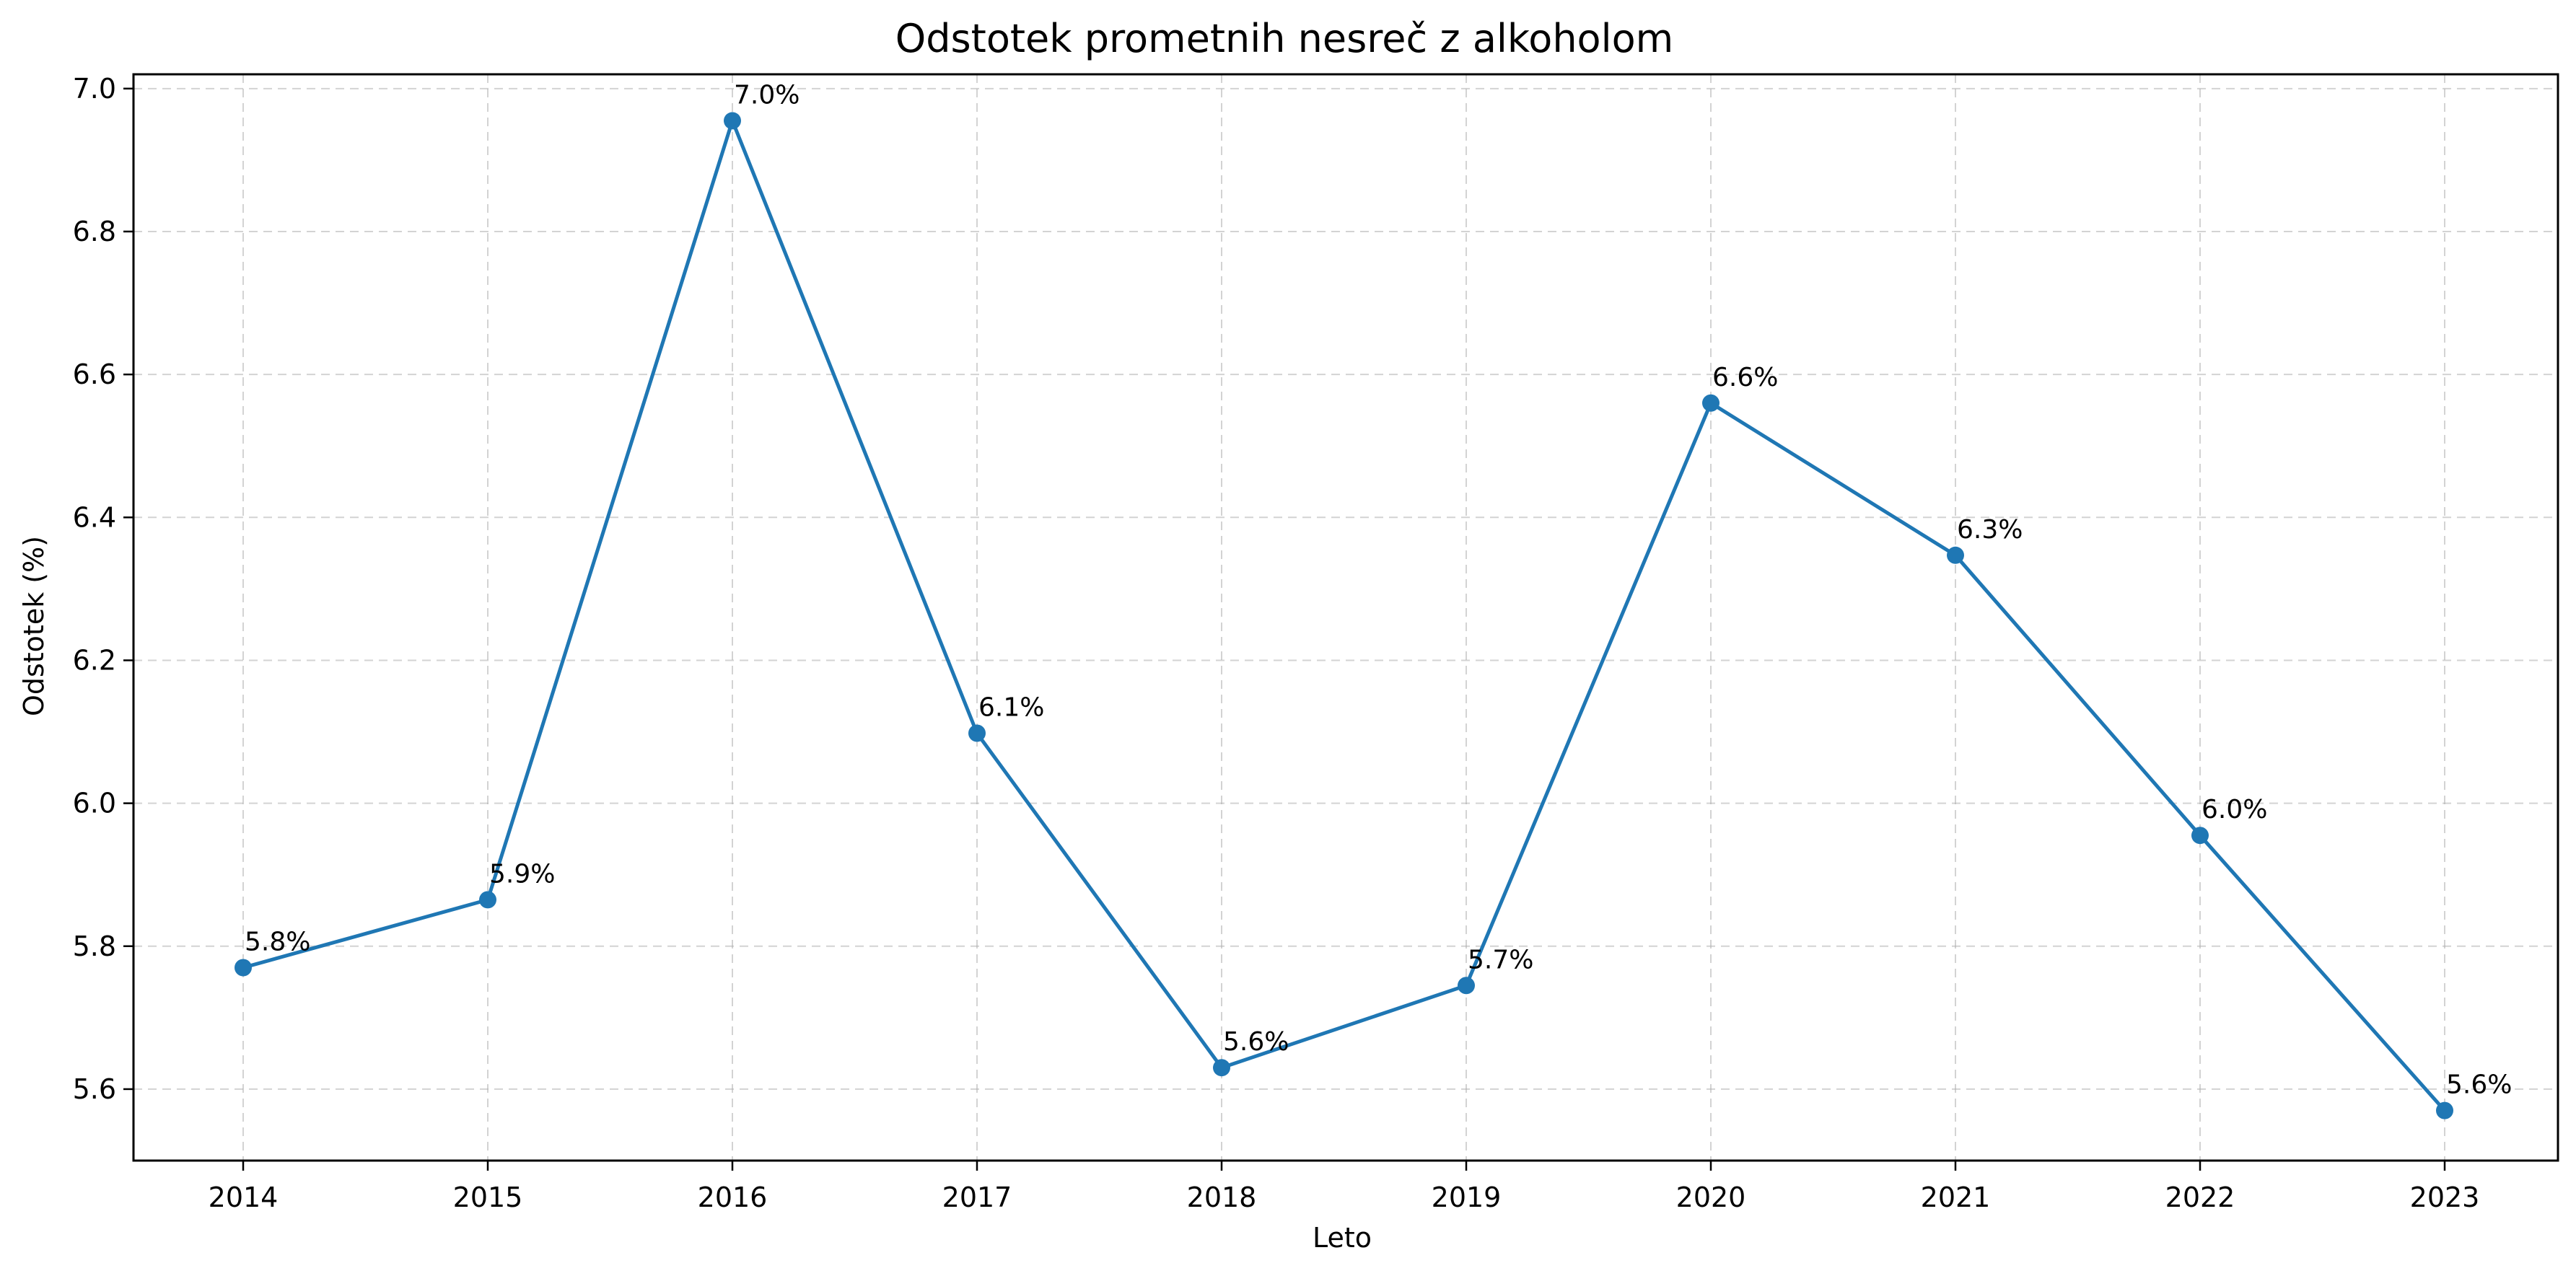 The image size is (2576, 1276). Describe the element at coordinates (244, 1198) in the screenshot. I see `x-tick-label: 2014` at that location.